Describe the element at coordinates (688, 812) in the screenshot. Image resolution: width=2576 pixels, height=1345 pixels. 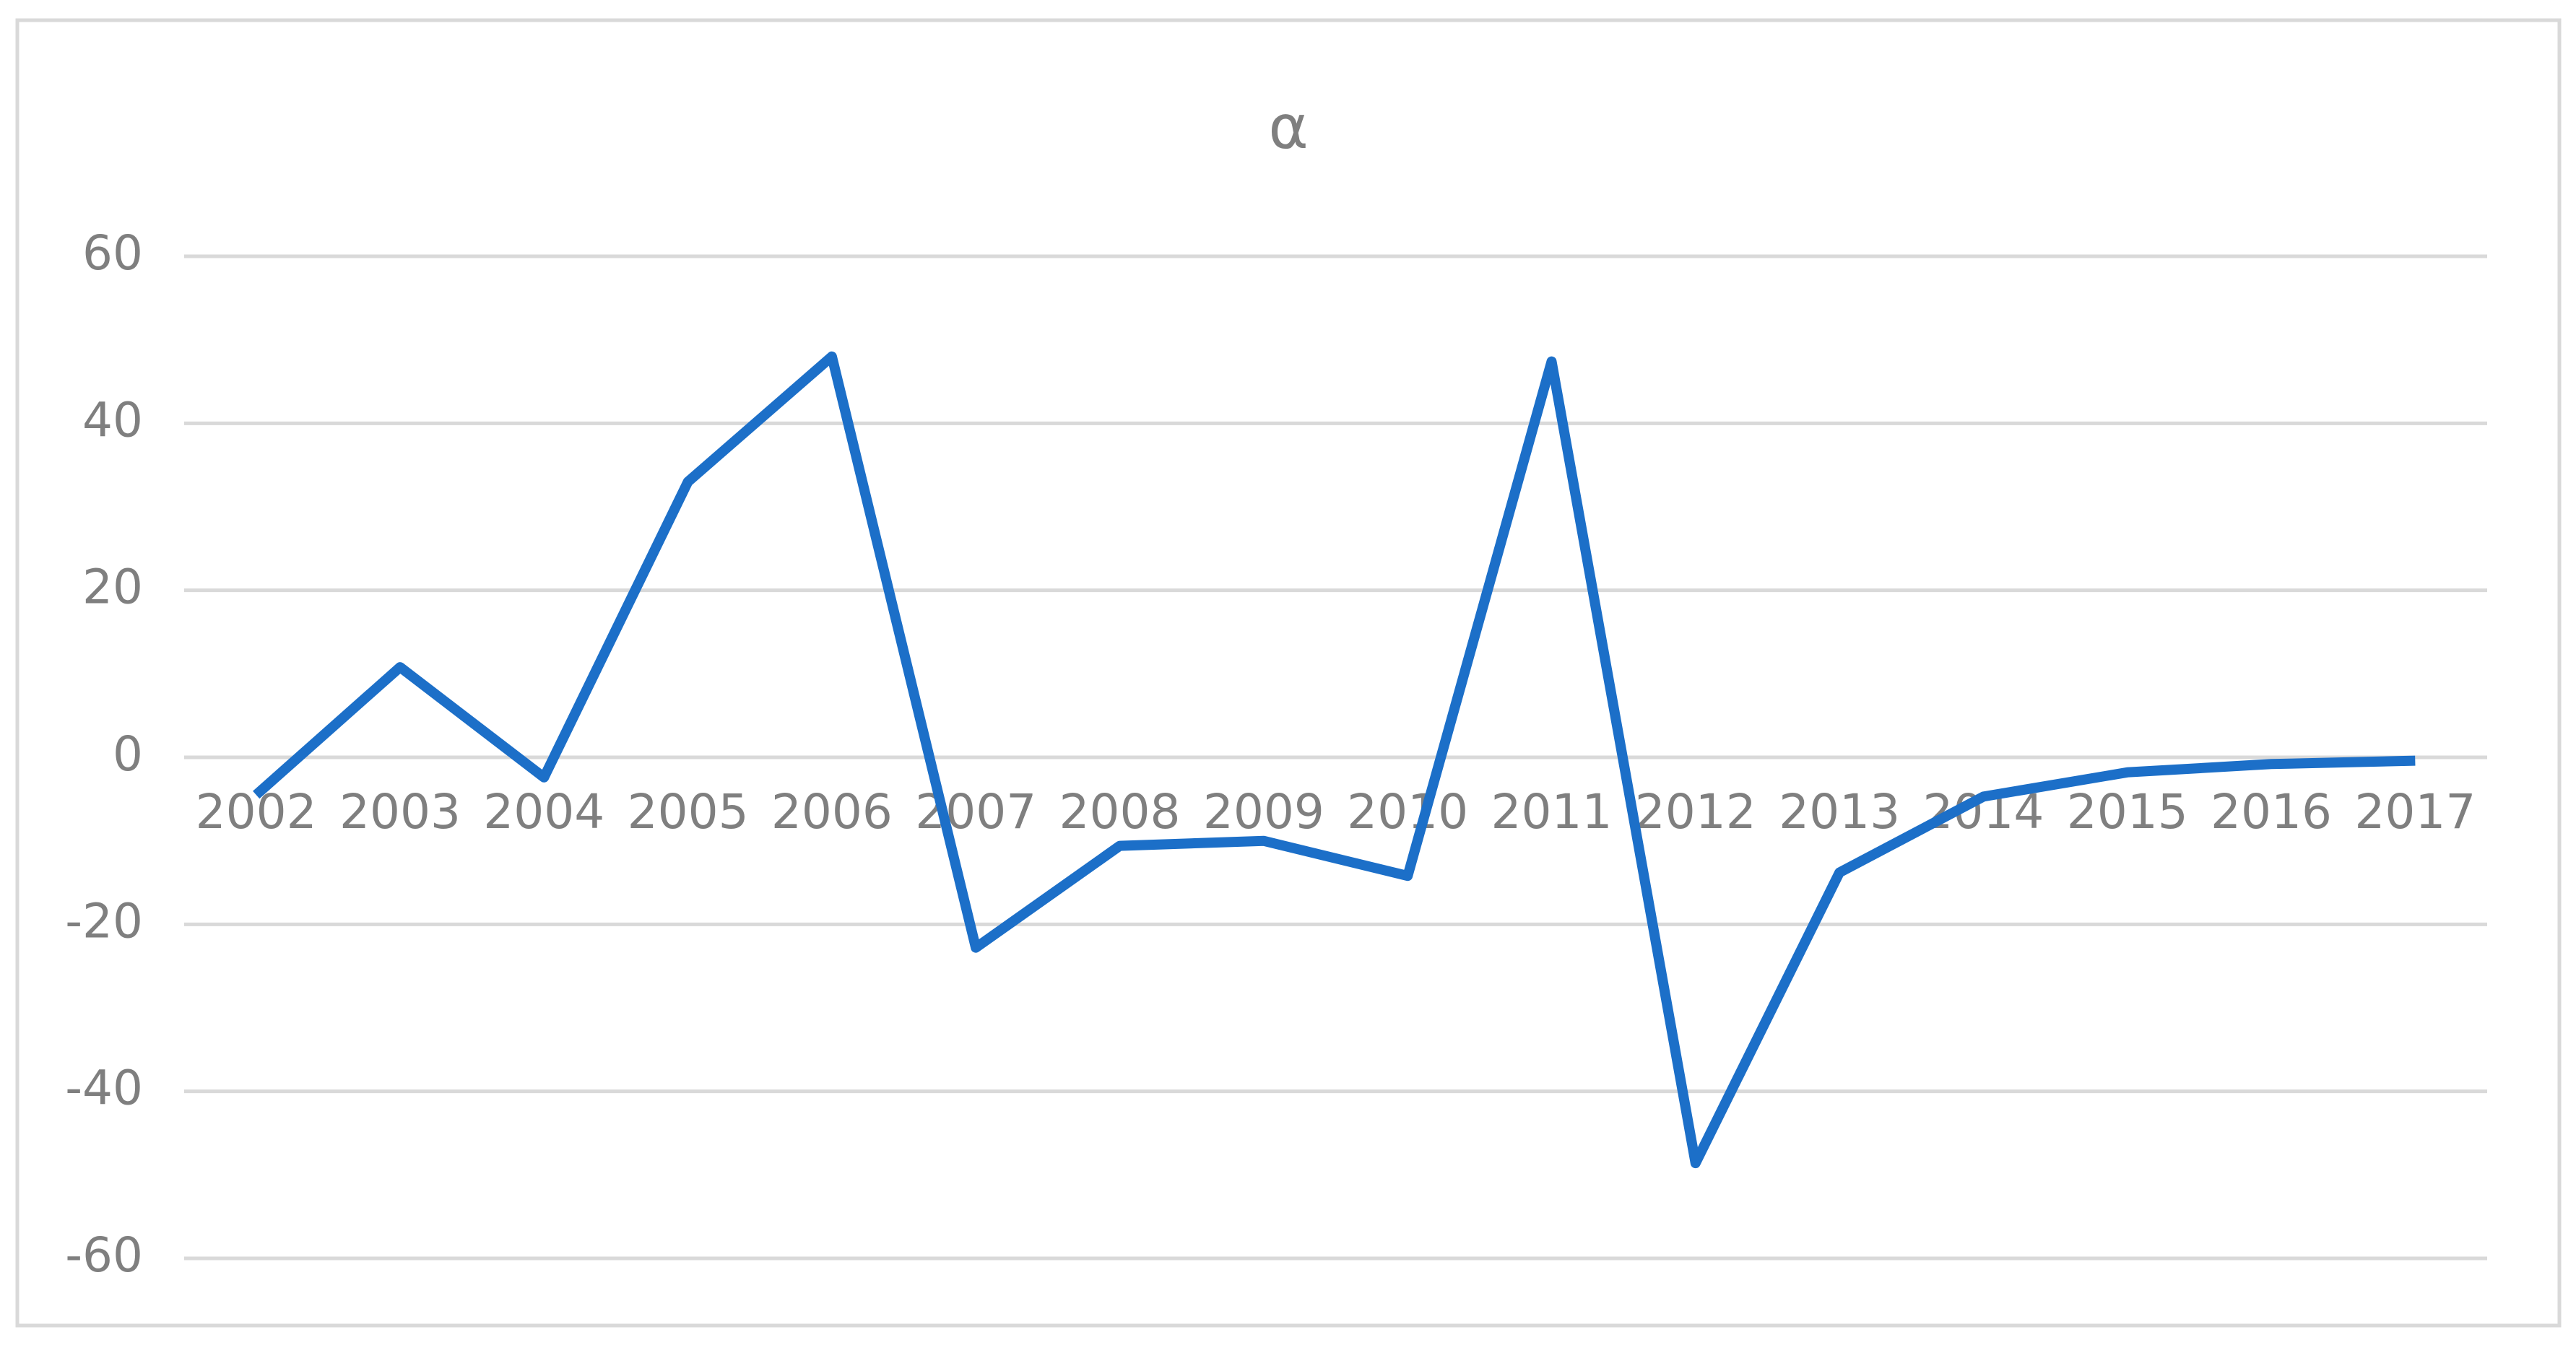
I see `x-tick-label: 2005` at that location.